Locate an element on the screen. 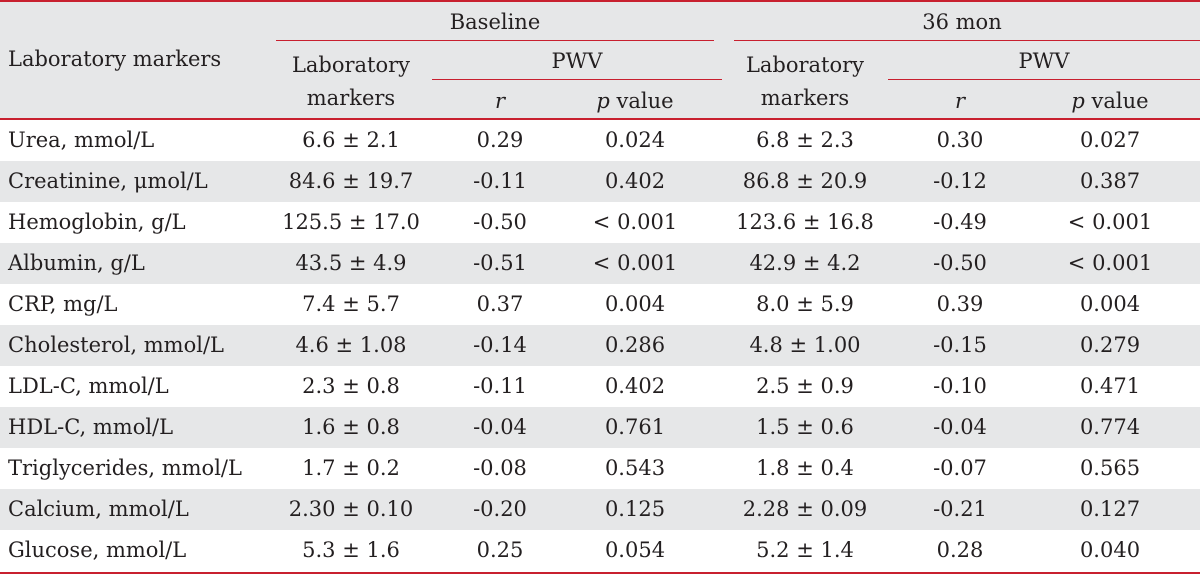  marker-name: Cholesterol, mmol/L is located at coordinates (116, 345).